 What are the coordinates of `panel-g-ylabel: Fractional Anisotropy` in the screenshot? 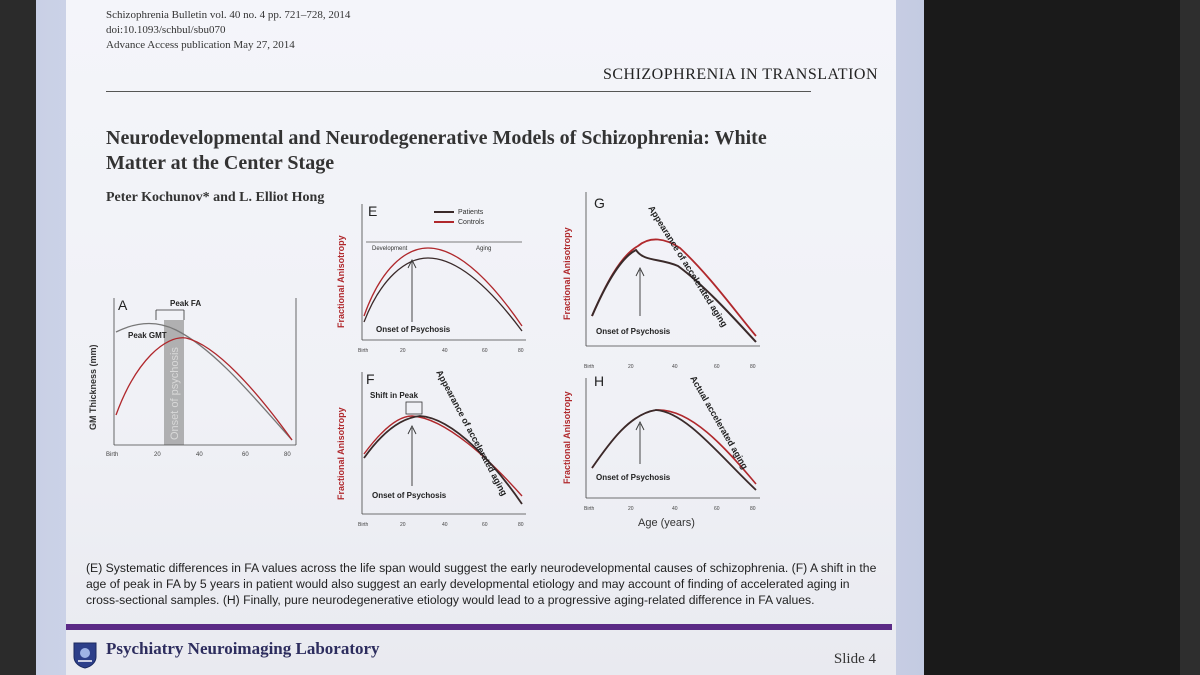 It's located at (567, 273).